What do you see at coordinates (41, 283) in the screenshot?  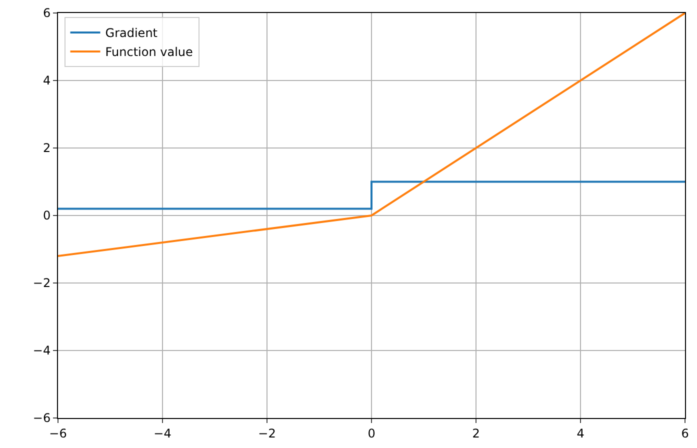 I see `y-tick-label: −2` at bounding box center [41, 283].